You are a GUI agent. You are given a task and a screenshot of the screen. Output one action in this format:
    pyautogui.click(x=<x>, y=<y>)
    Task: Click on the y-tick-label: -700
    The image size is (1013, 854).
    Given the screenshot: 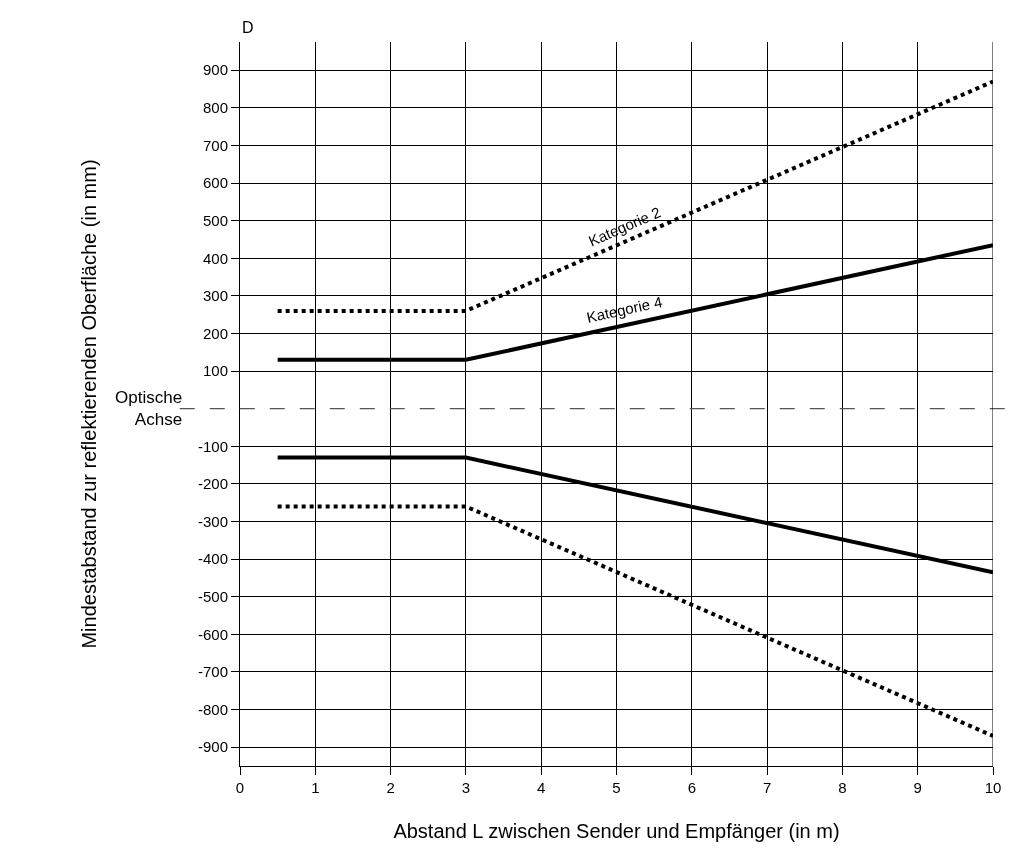 What is the action you would take?
    pyautogui.click(x=212, y=672)
    